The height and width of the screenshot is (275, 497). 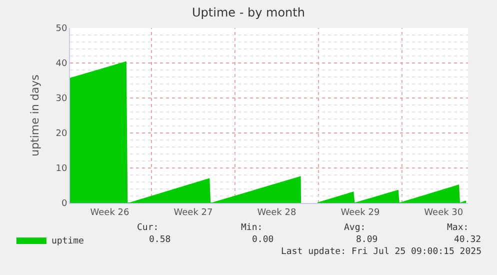 What do you see at coordinates (355, 228) in the screenshot?
I see `text: Avg:` at bounding box center [355, 228].